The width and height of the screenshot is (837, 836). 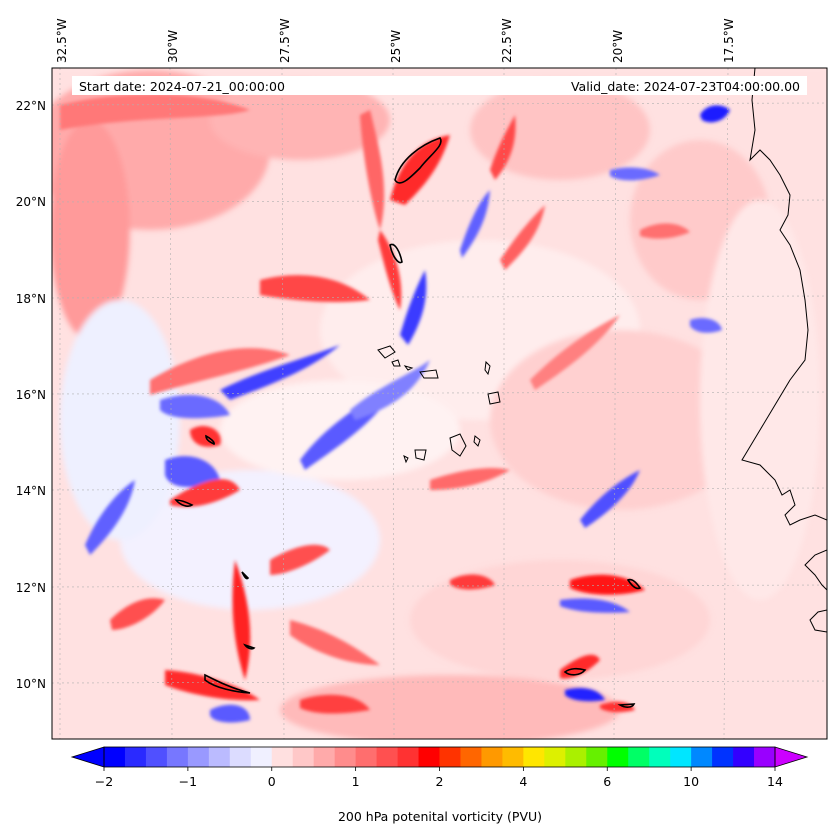 I want to click on valid-date-label: Valid_date: 2024-07-23T04:00:00.00, so click(x=685, y=86).